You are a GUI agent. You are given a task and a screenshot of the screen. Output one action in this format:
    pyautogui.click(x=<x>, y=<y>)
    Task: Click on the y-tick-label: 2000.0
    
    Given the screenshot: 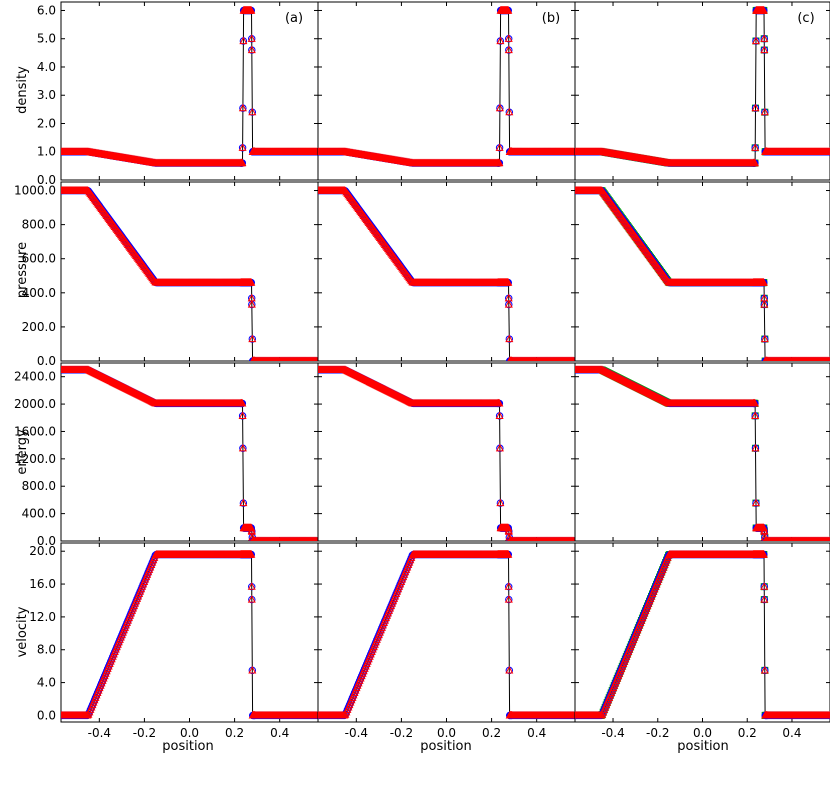 What is the action you would take?
    pyautogui.click(x=35, y=404)
    